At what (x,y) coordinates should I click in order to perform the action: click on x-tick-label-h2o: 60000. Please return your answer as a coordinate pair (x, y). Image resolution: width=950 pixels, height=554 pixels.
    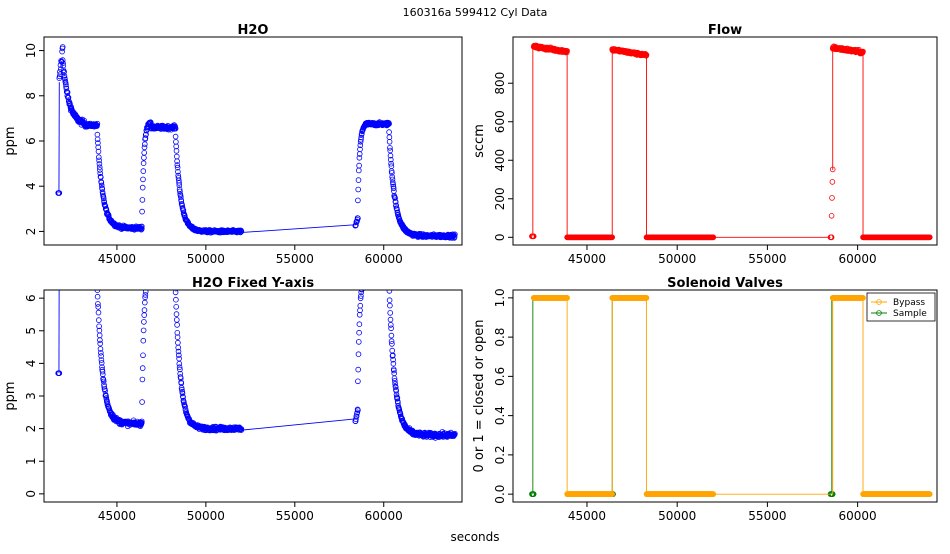
    Looking at the image, I should click on (384, 259).